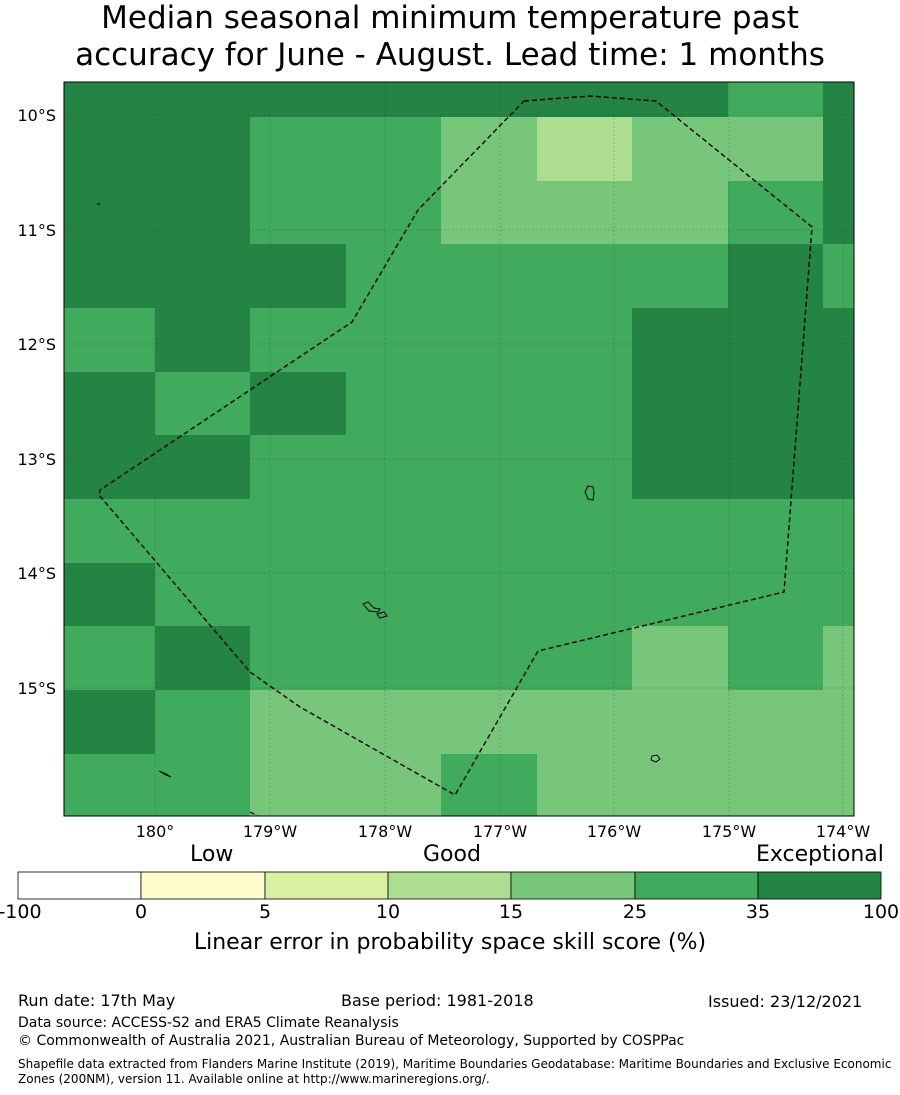 This screenshot has width=900, height=1095. I want to click on lat-label-14s: 14°S, so click(36, 573).